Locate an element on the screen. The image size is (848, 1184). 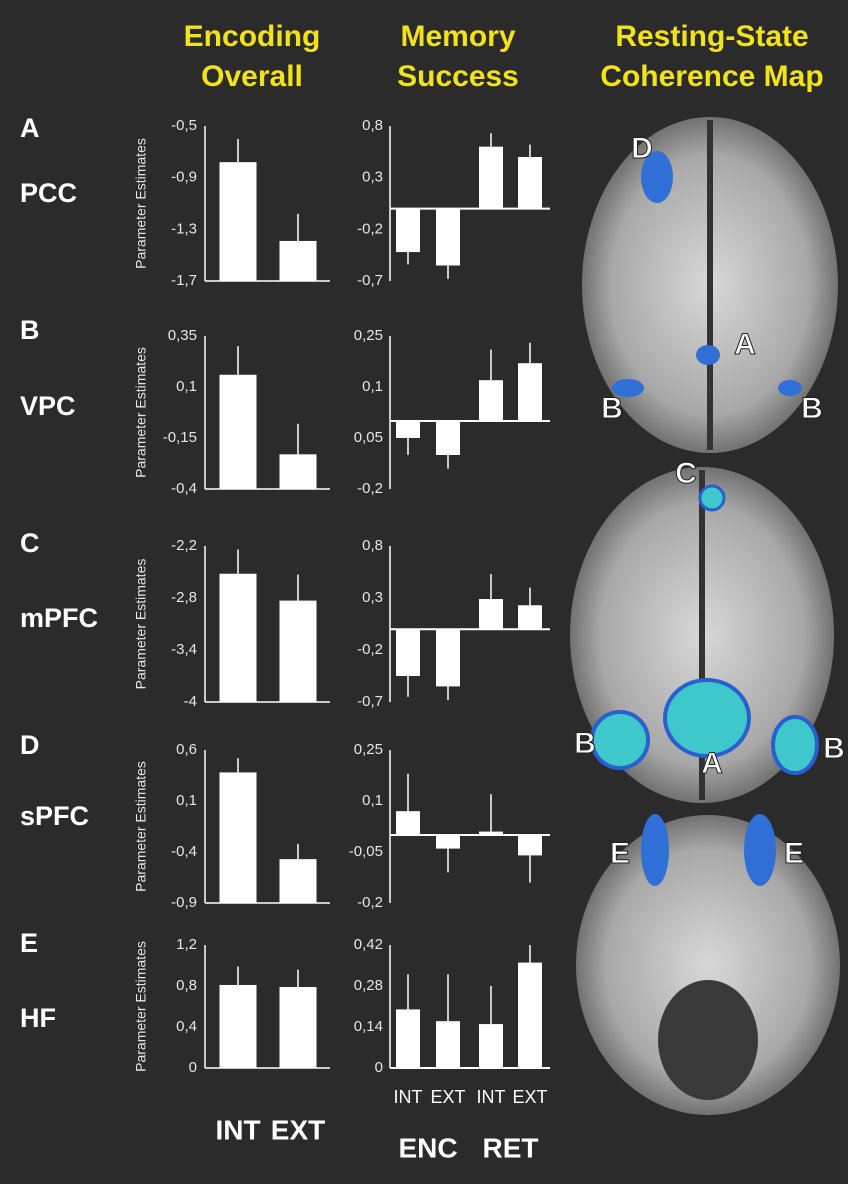
y-tick-label: 0,4 is located at coordinates (186, 1026).